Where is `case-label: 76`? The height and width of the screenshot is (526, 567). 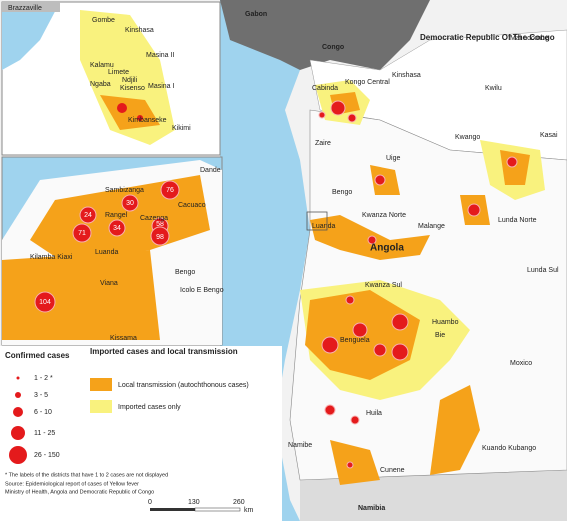
case-label: 76 is located at coordinates (170, 190).